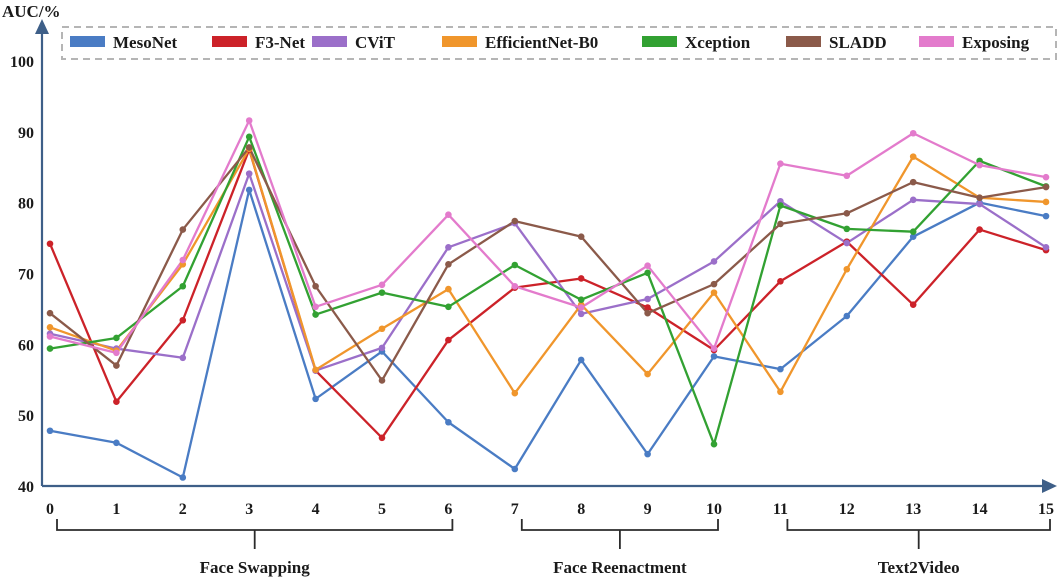 The width and height of the screenshot is (1061, 579). Describe the element at coordinates (255, 567) in the screenshot. I see `group-label: Face Swapping` at that location.